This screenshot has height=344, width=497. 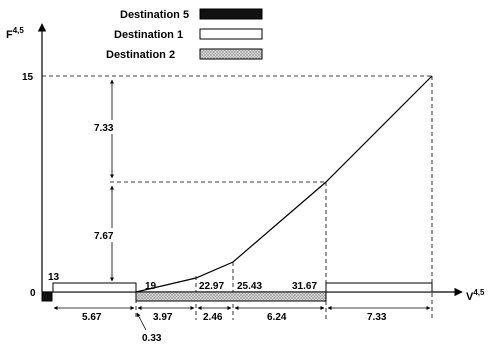 What do you see at coordinates (151, 286) in the screenshot?
I see `breakpoint-label-19: 19` at bounding box center [151, 286].